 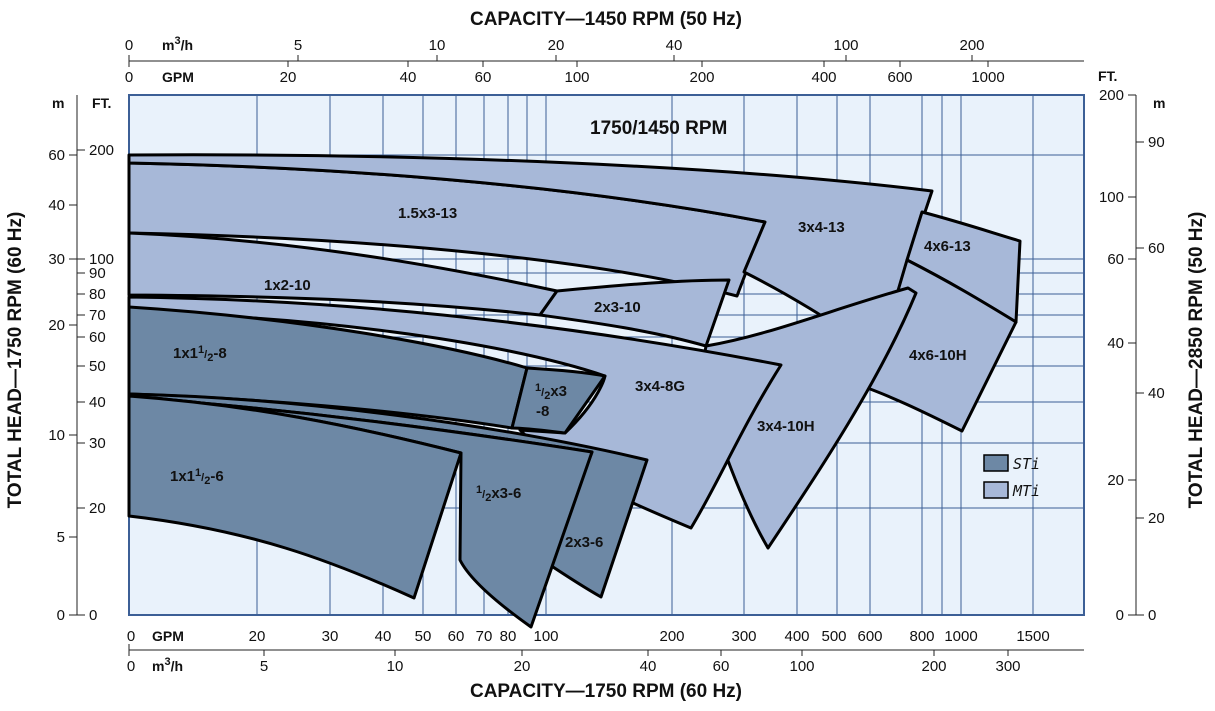 I want to click on tick-label-37: 50, so click(x=423, y=636).